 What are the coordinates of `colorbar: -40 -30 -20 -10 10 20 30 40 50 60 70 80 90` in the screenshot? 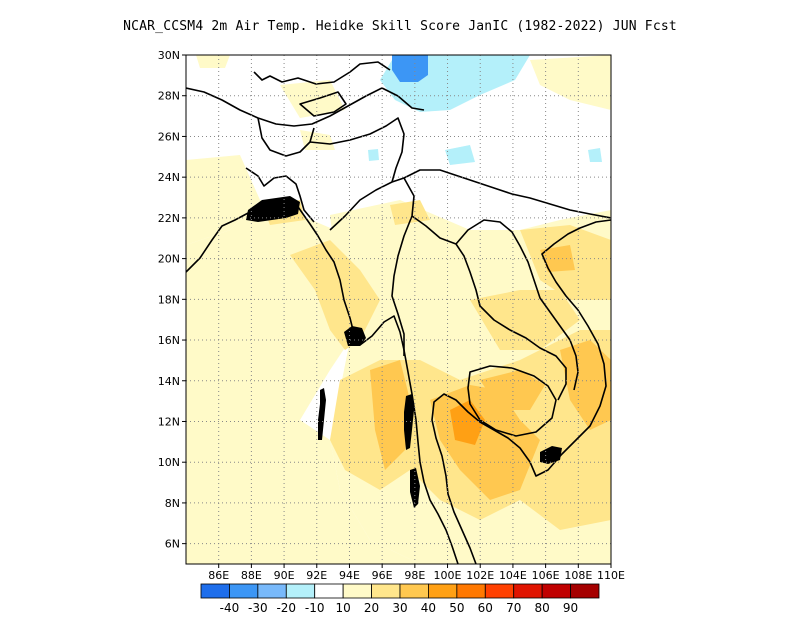 It's located at (400, 599).